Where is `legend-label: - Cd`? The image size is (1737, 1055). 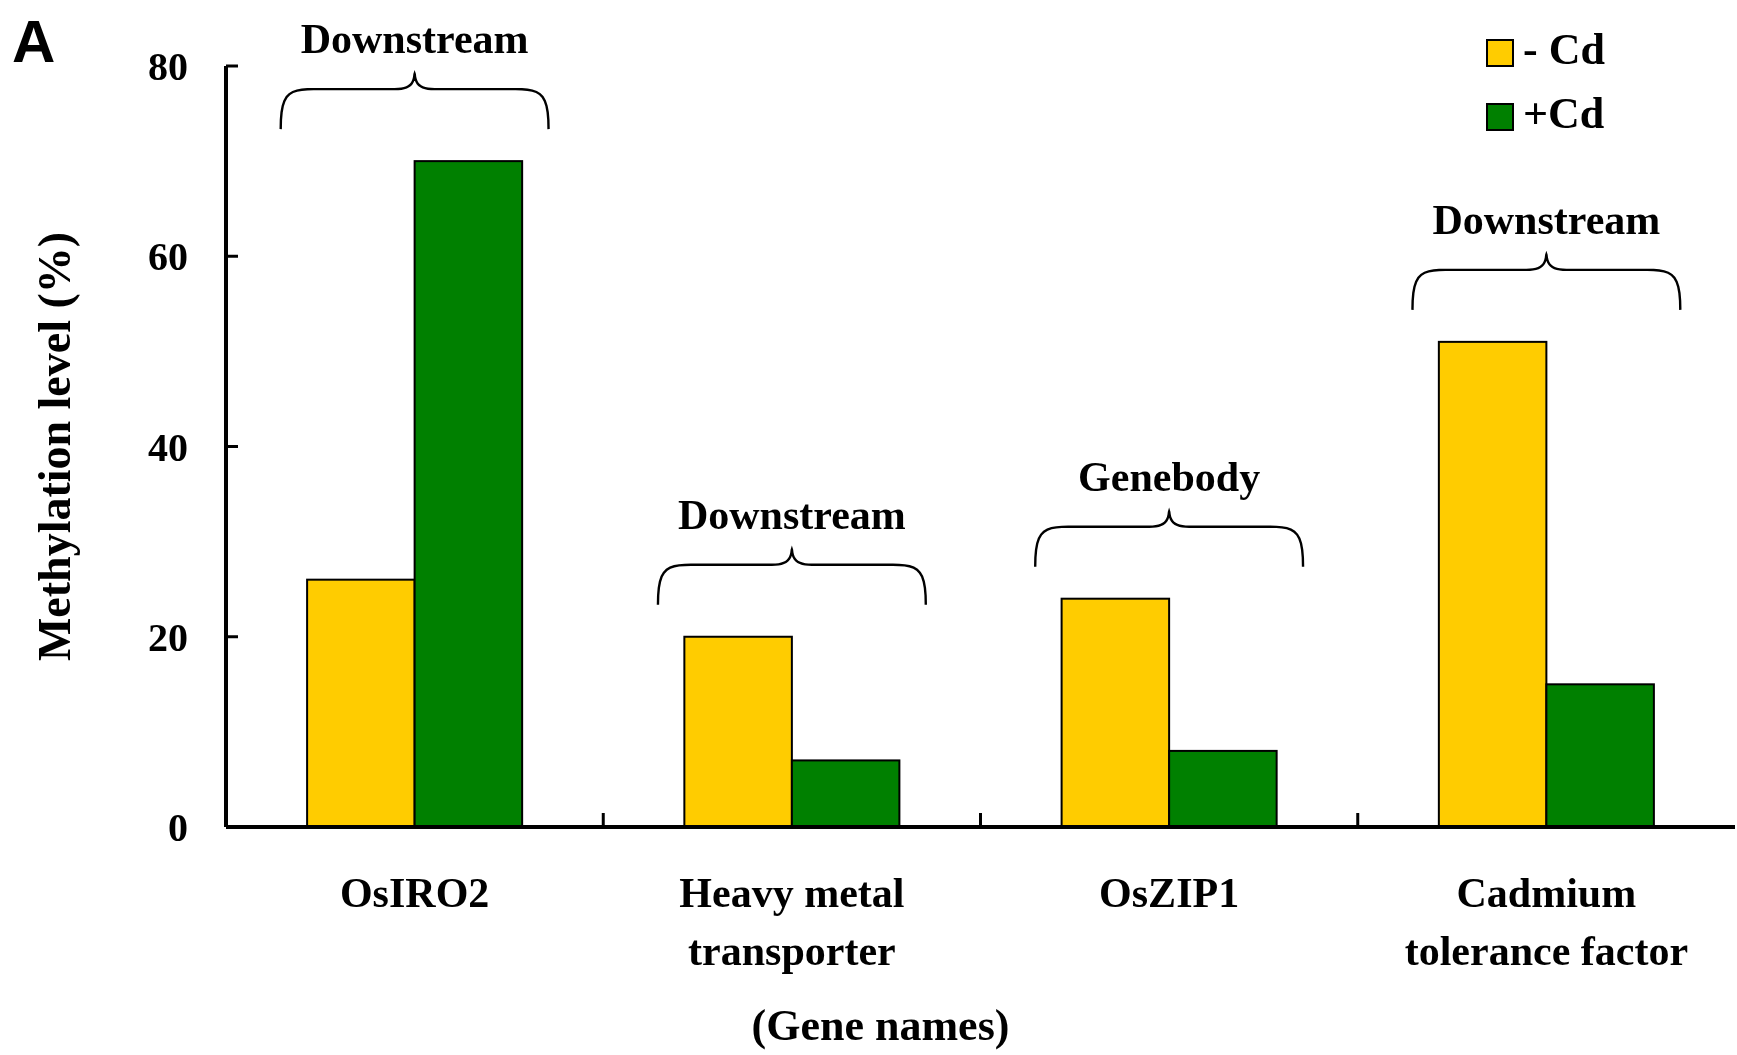 legend-label: - Cd is located at coordinates (1564, 49).